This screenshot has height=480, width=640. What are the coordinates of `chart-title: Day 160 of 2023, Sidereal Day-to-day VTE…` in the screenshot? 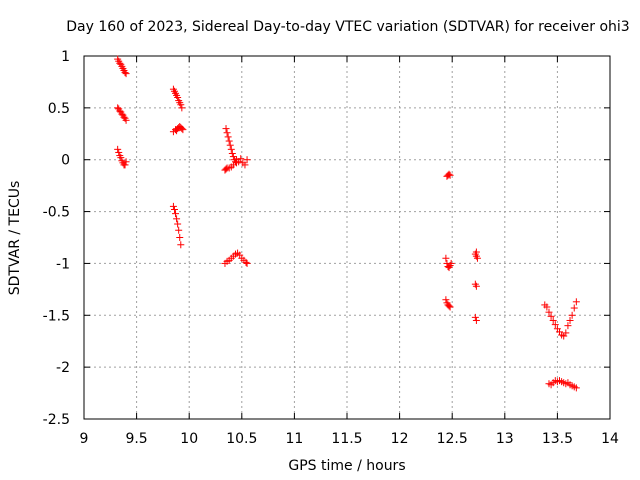 It's located at (347, 27).